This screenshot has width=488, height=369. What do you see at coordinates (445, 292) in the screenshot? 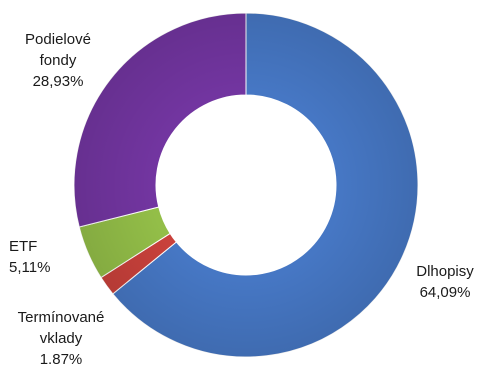
I see `data-label-line: 64,09%` at bounding box center [445, 292].